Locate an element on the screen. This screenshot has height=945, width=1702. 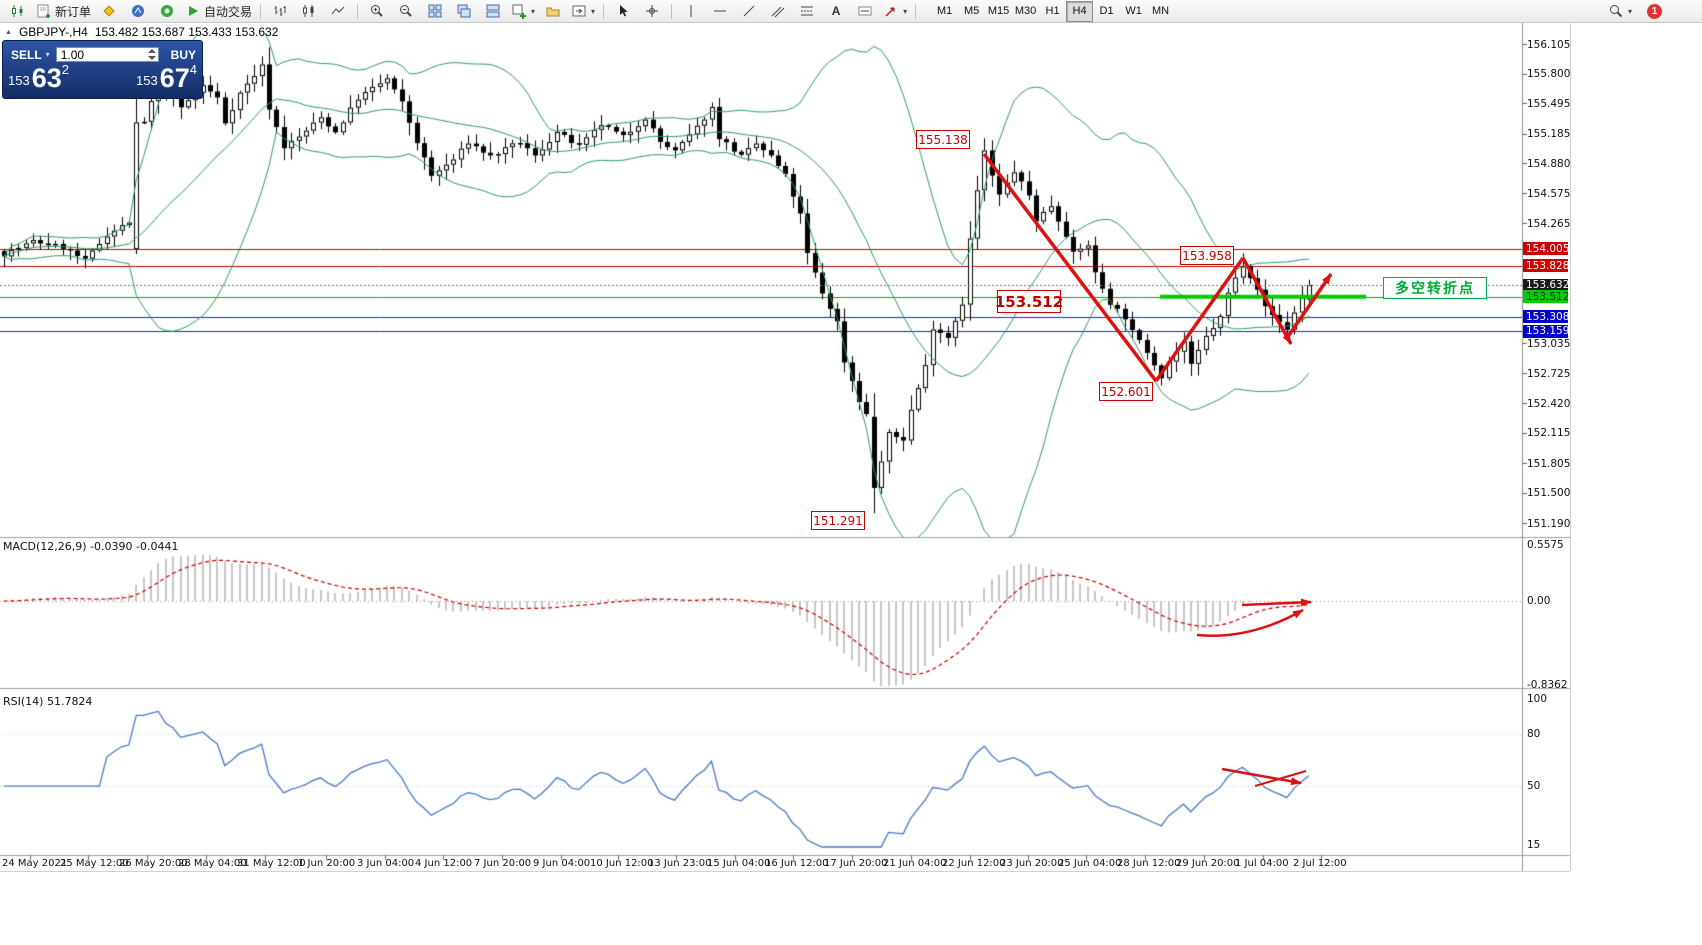
volume-input is located at coordinates (107, 54).